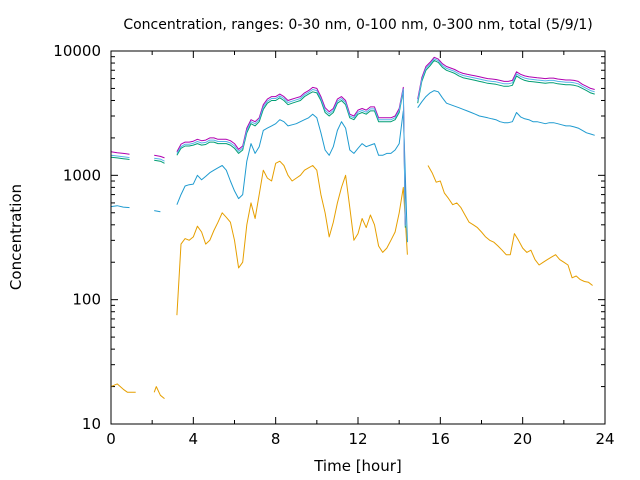 The height and width of the screenshot is (480, 640). I want to click on y-tick-label: 10, so click(91, 424).